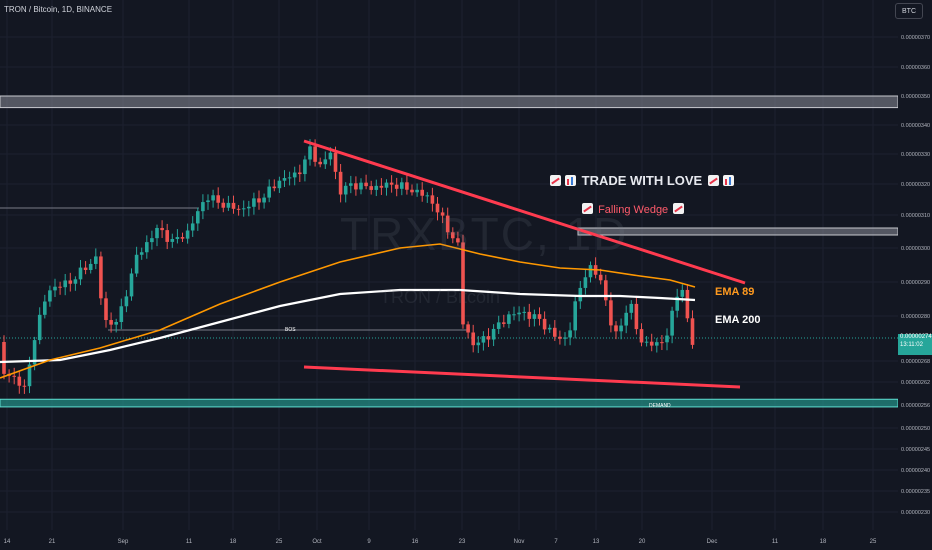 The image size is (932, 550). I want to click on price-tick-label: 0.00000290, so click(915, 283).